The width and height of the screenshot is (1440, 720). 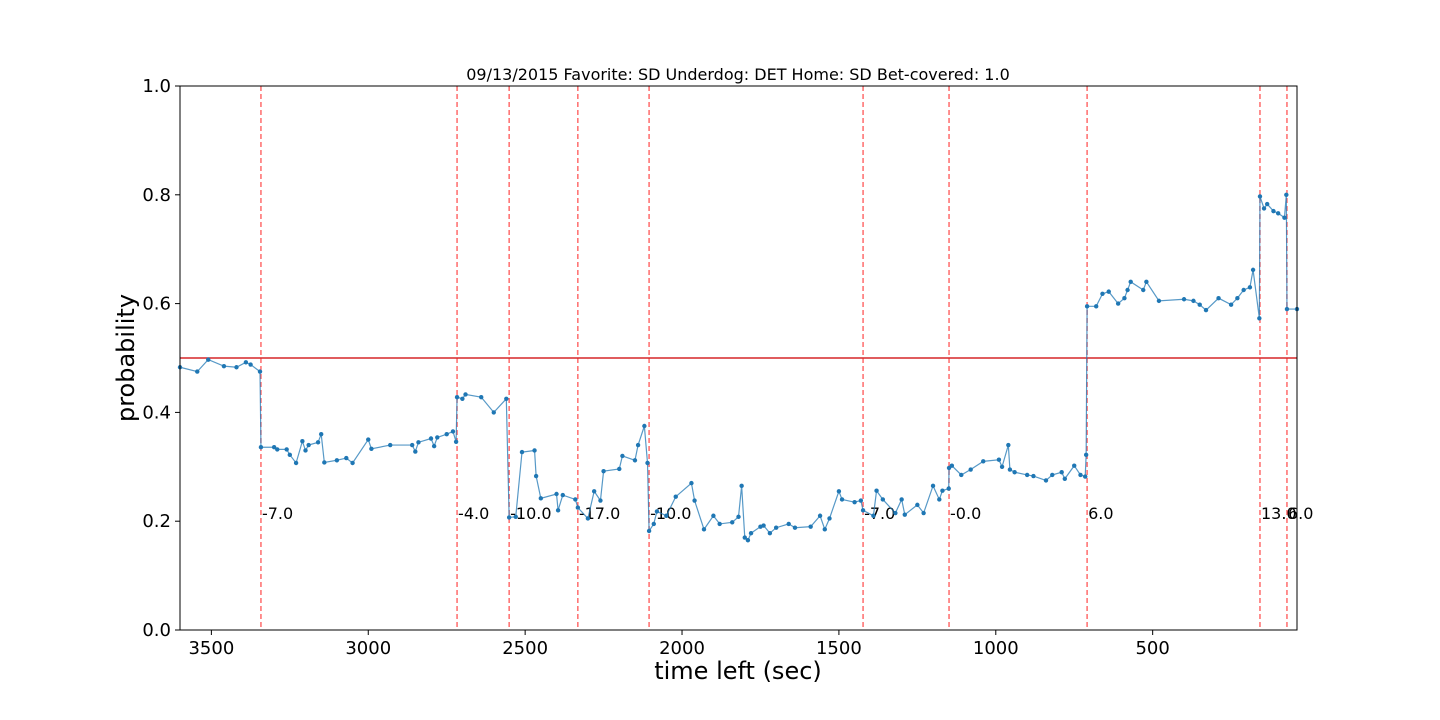 I want to click on y-tick-label: 1.0, so click(x=156, y=86).